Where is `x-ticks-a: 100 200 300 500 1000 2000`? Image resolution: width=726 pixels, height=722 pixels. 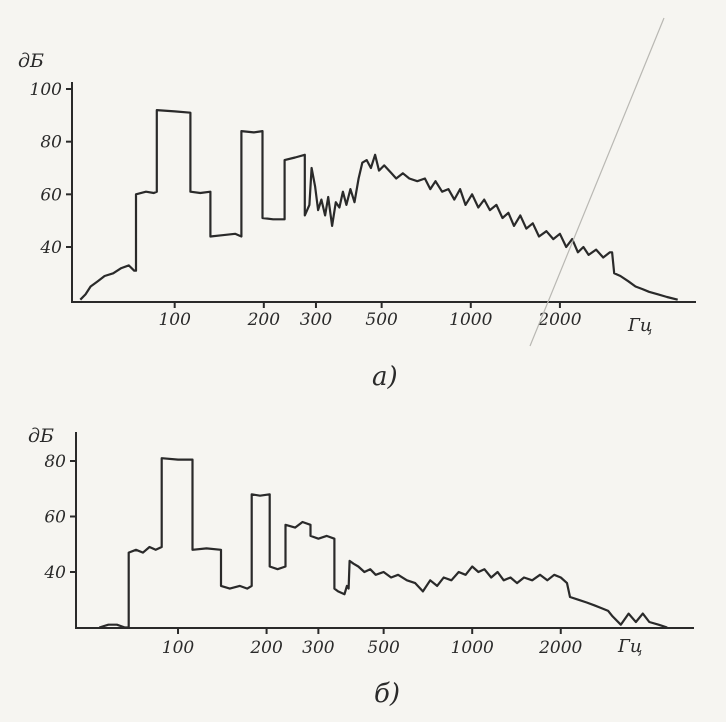
x-ticks-a: 100 200 300 500 1000 2000 is located at coordinates (370, 316).